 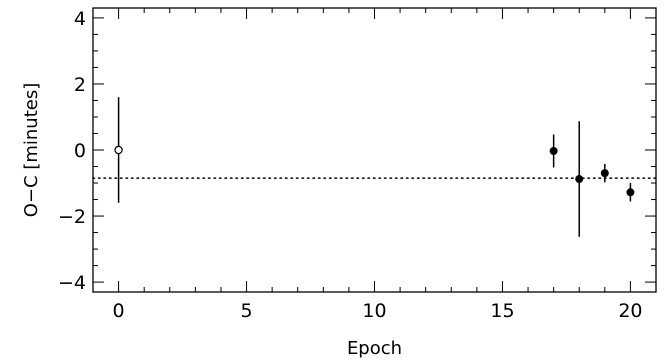 I want to click on x-tick-label: 20, so click(x=630, y=311).